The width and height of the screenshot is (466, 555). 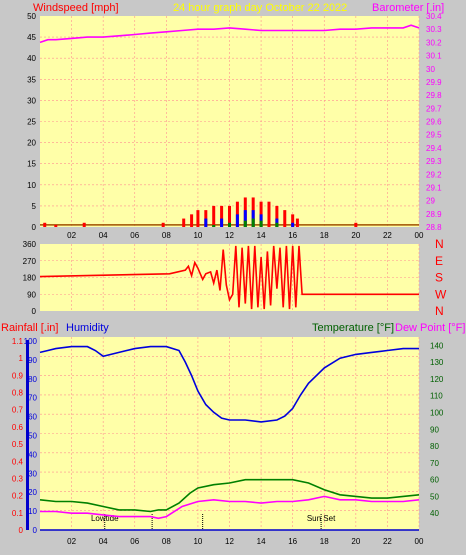 I want to click on x-tick-label: 20, so click(x=355, y=541).